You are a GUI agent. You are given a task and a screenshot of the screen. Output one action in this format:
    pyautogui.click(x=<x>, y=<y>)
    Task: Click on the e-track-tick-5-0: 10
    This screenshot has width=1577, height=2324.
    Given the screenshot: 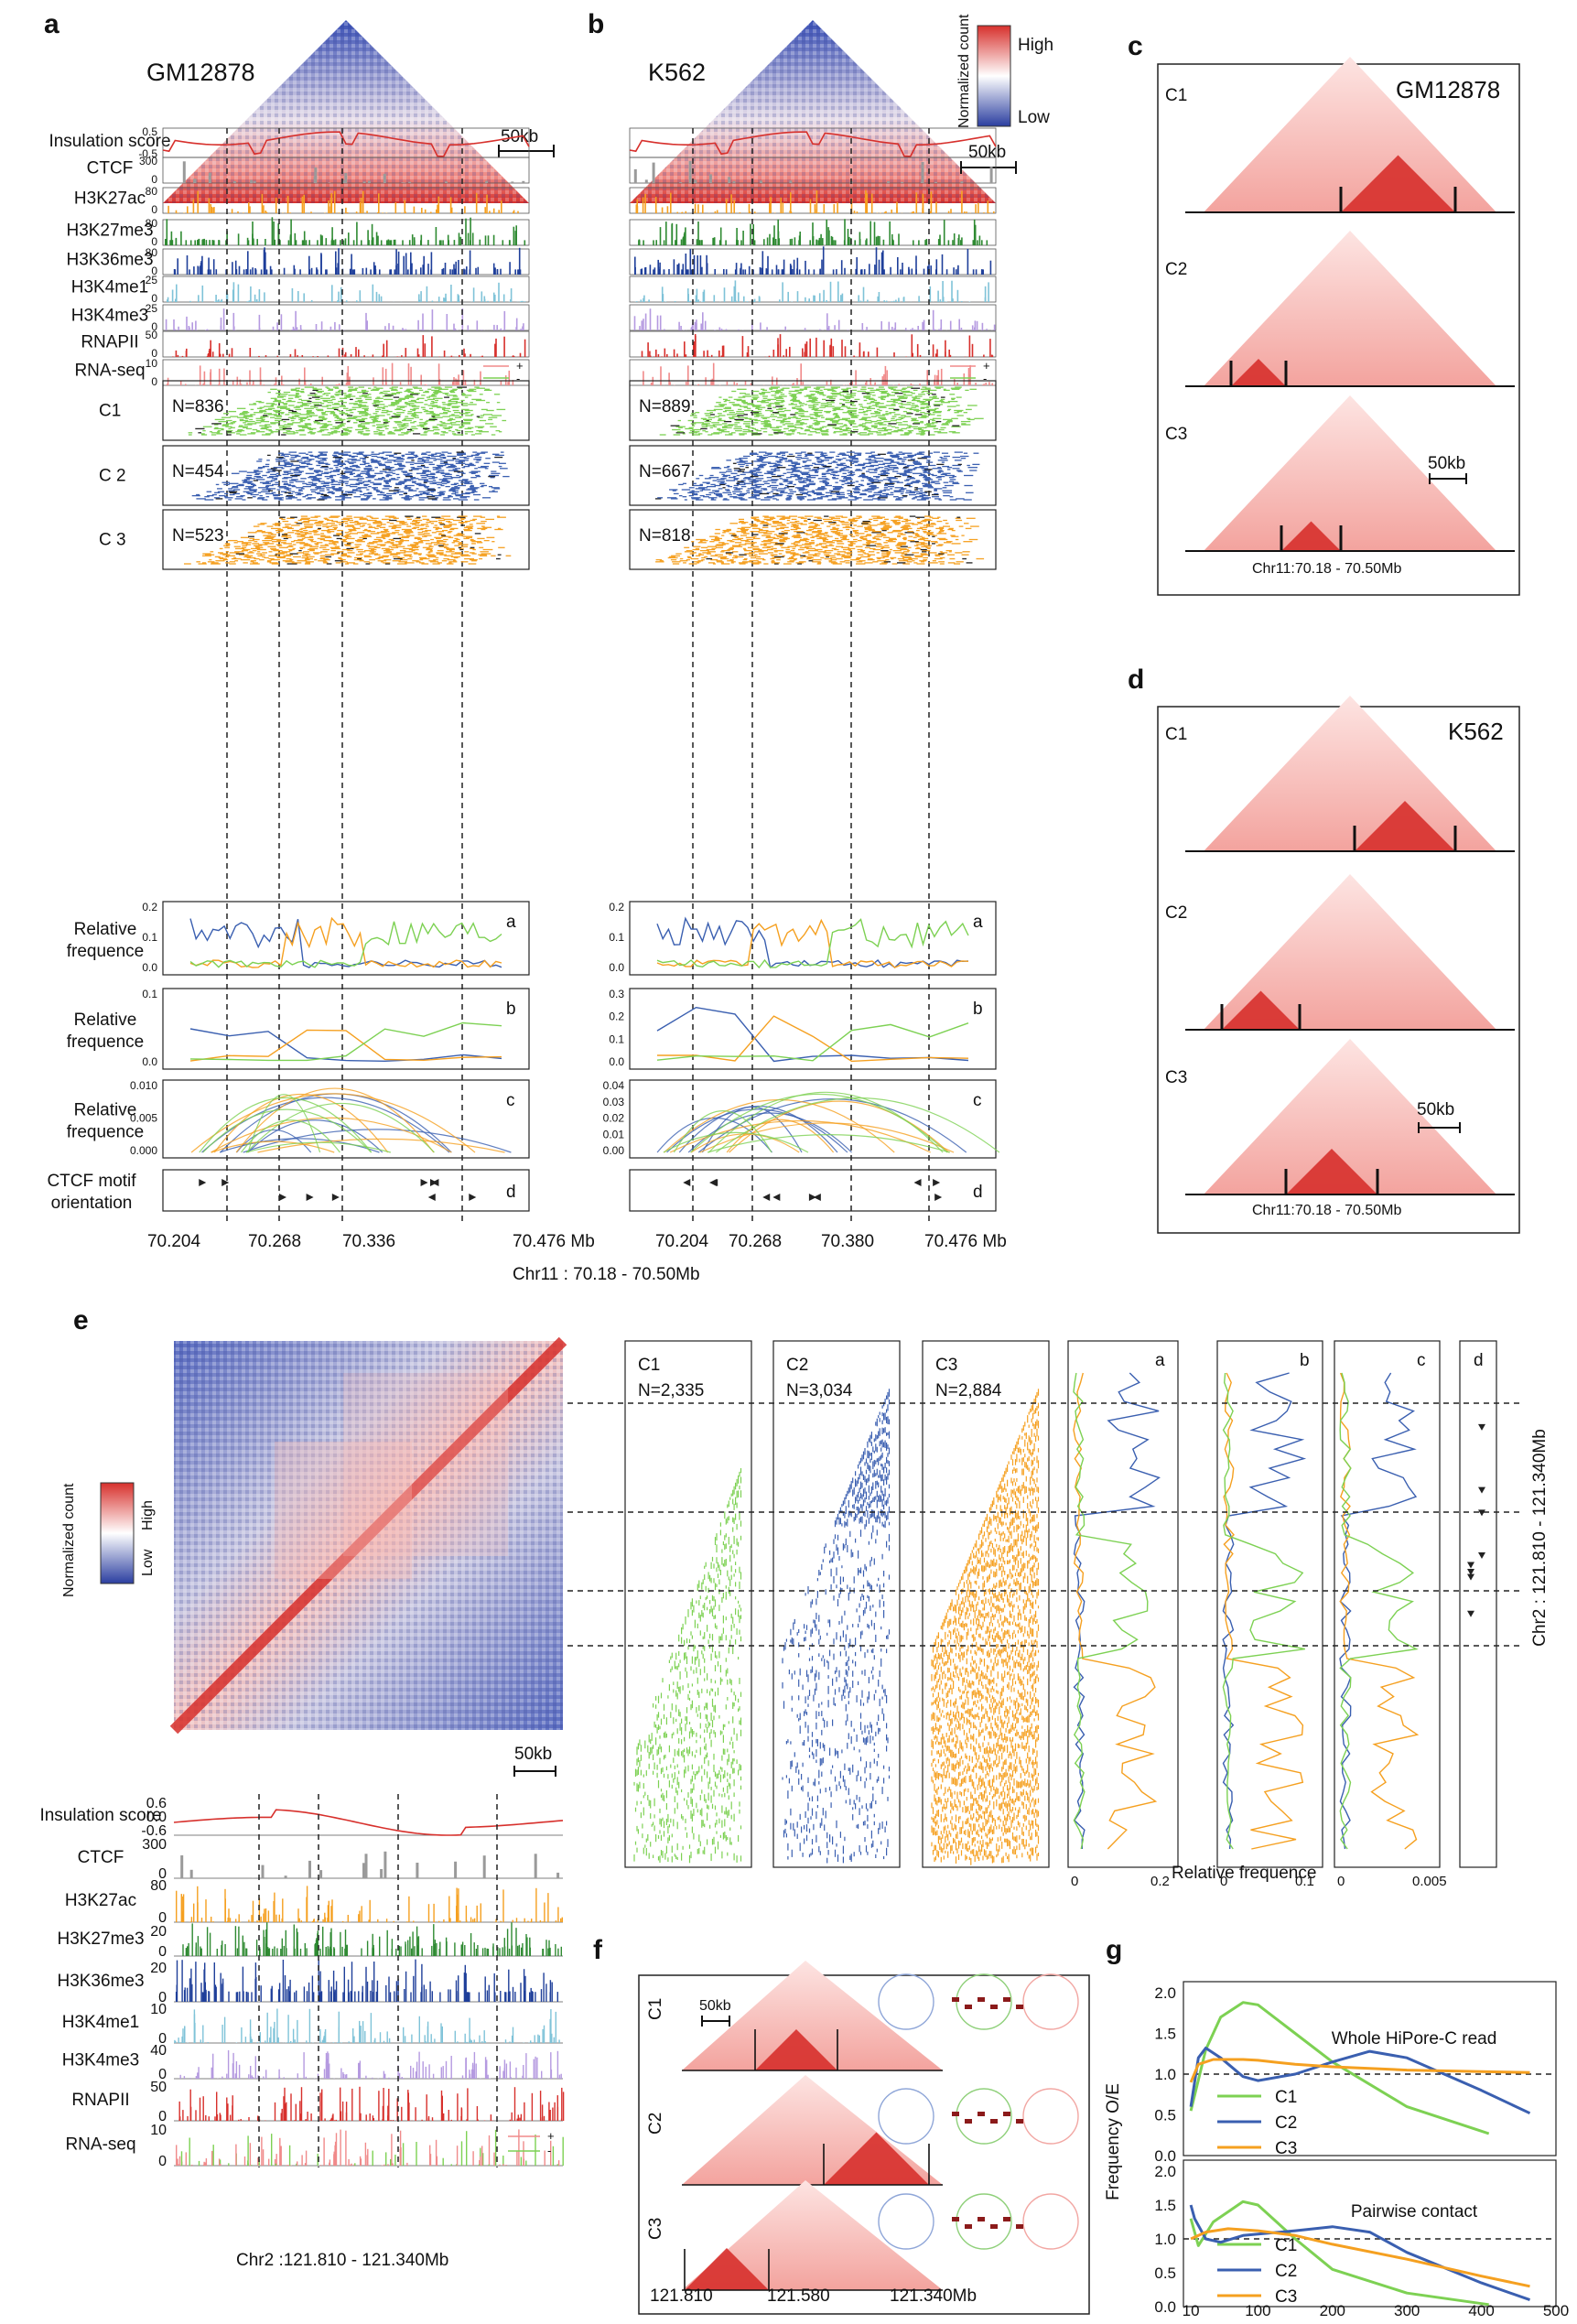 What is the action you would take?
    pyautogui.click(x=159, y=2009)
    